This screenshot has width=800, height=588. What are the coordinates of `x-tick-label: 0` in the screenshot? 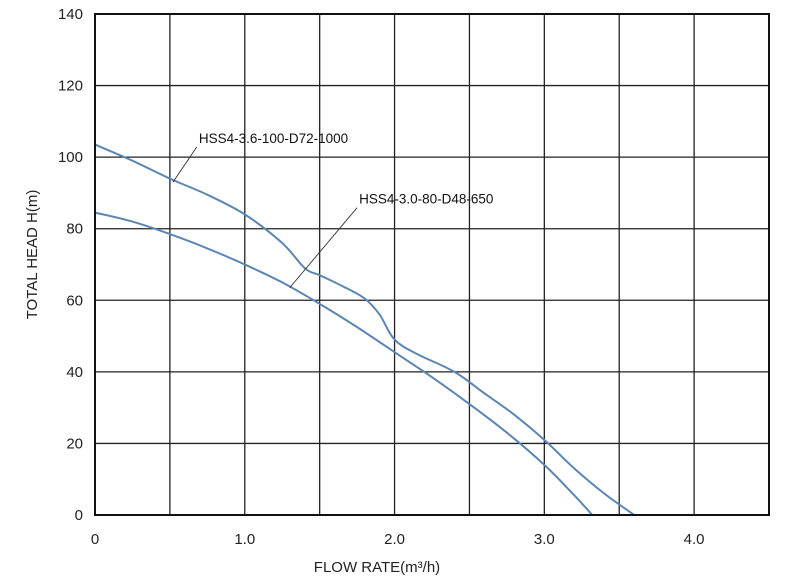 It's located at (95, 539).